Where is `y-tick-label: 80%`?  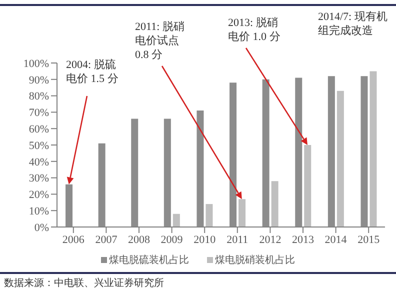 y-tick-label: 80% is located at coordinates (38, 96).